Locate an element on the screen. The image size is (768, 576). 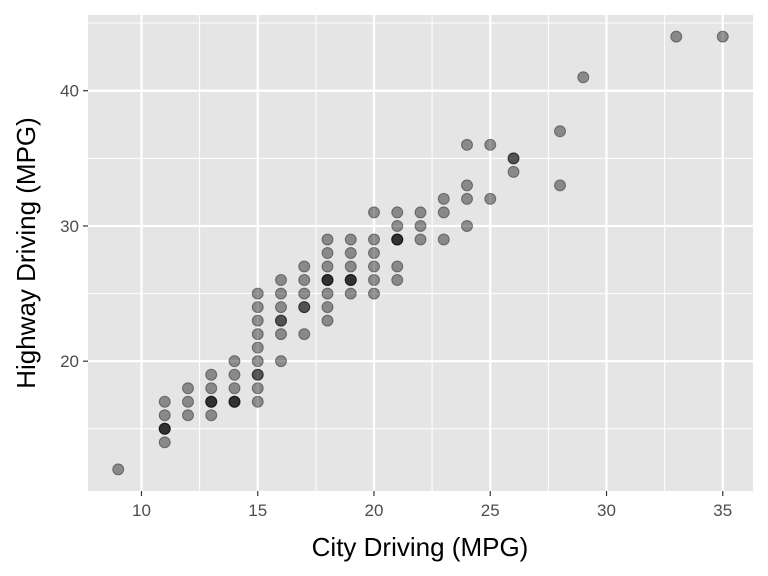
x-tick-label: 25 is located at coordinates (490, 510).